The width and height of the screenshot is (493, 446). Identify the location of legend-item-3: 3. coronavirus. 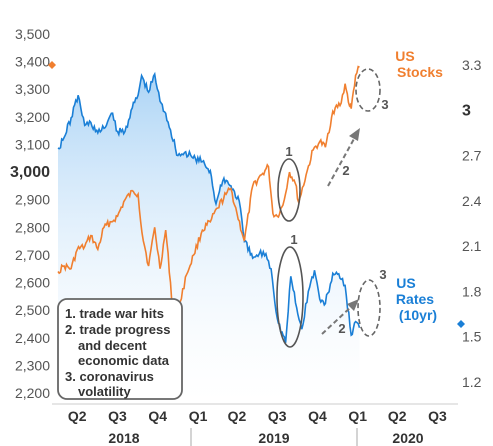
(109, 376).